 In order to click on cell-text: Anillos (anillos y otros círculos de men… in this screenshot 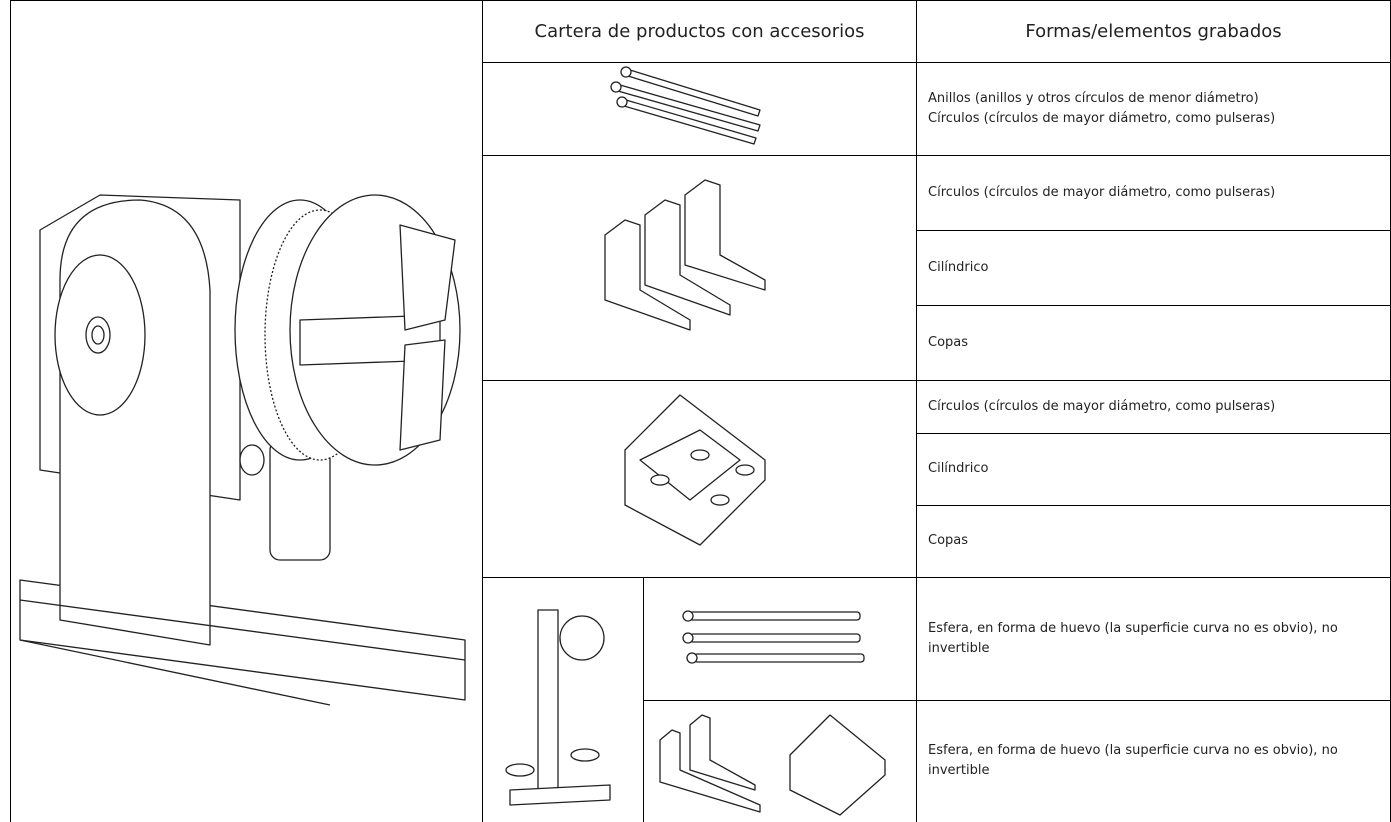, I will do `click(1093, 98)`.